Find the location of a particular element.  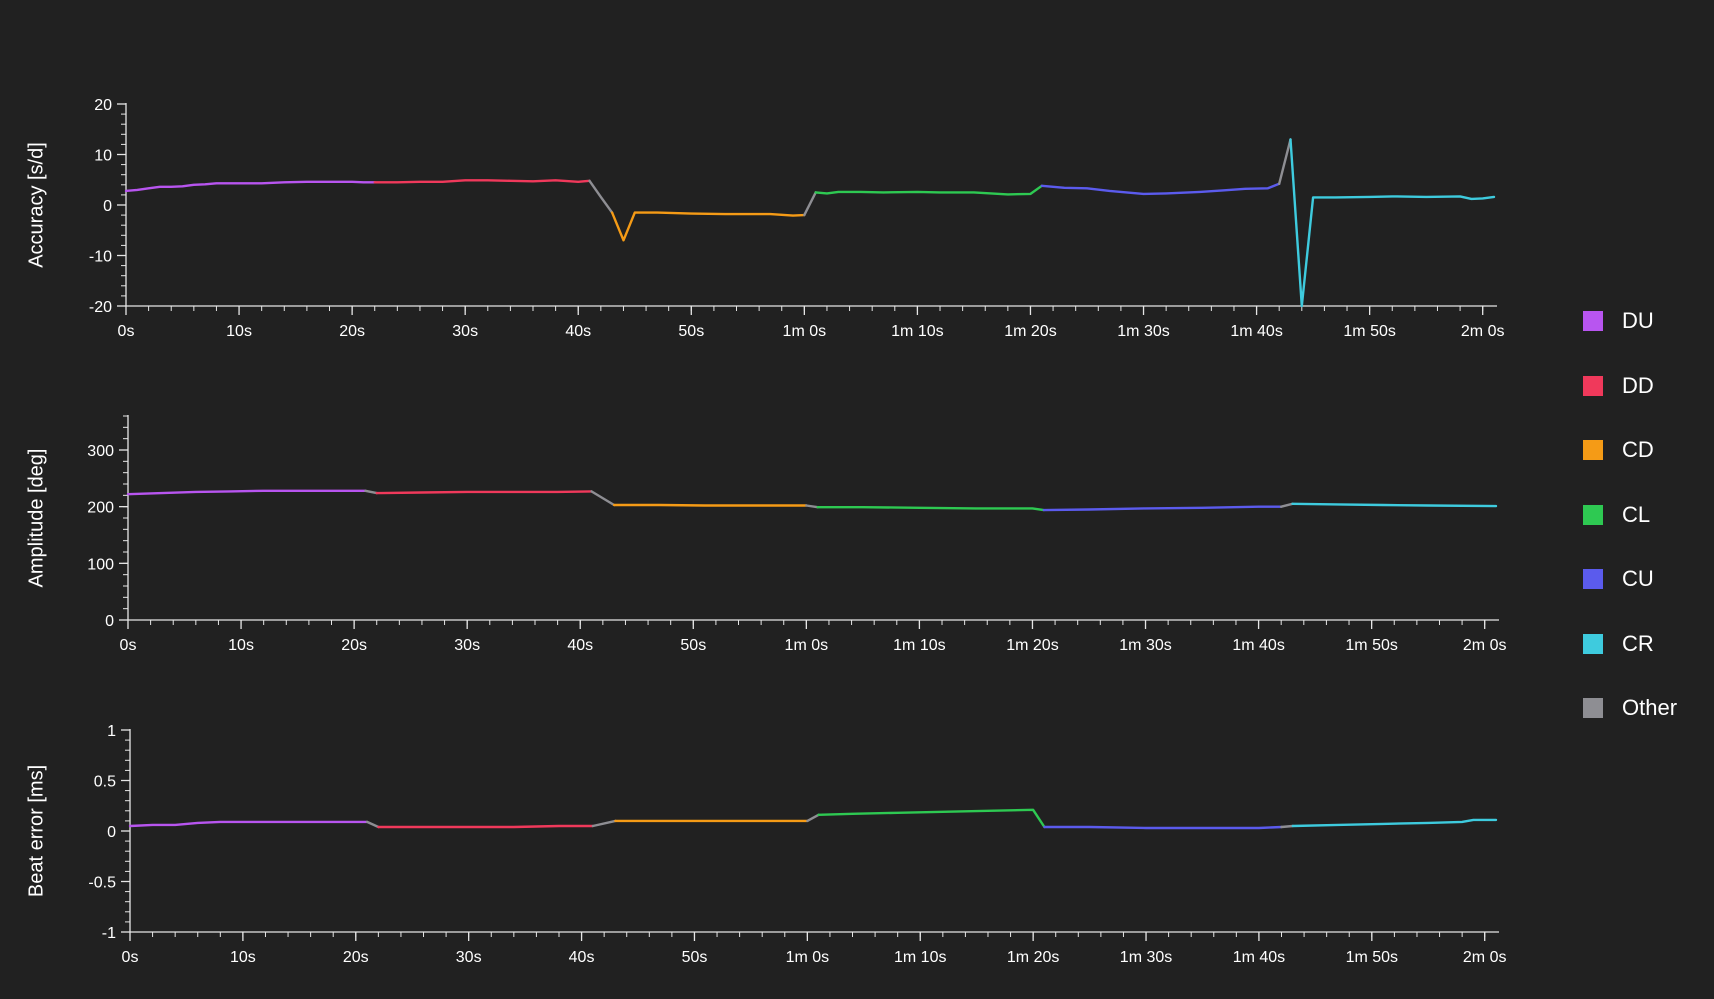

panel-1-x-tick-label: 40s is located at coordinates (578, 331).